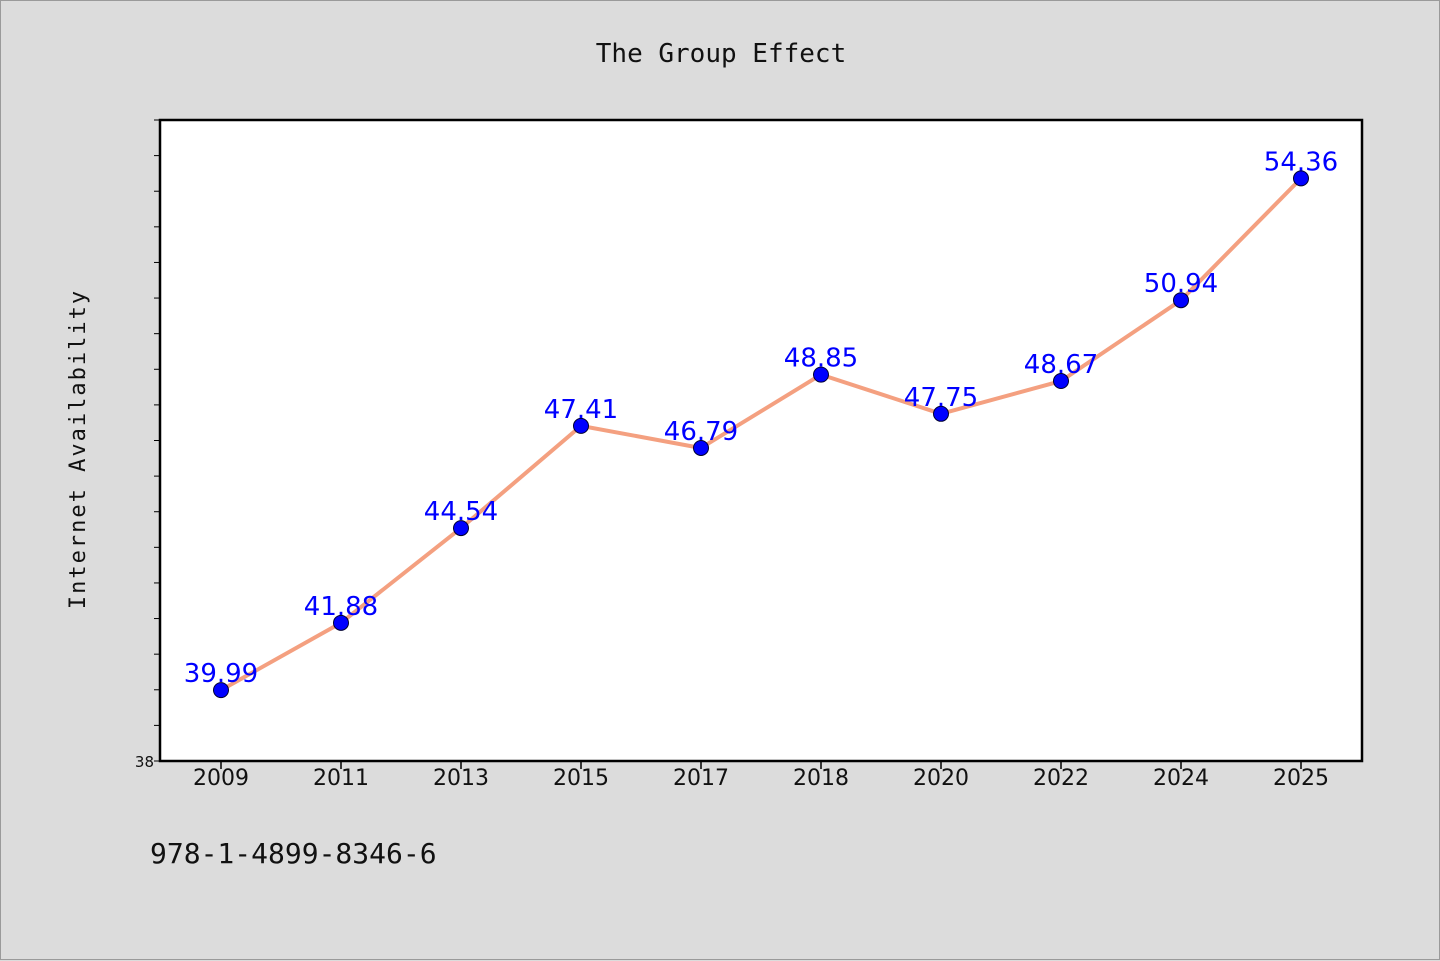 This screenshot has width=1440, height=961. What do you see at coordinates (701, 778) in the screenshot?
I see `x-tick-label: 2017` at bounding box center [701, 778].